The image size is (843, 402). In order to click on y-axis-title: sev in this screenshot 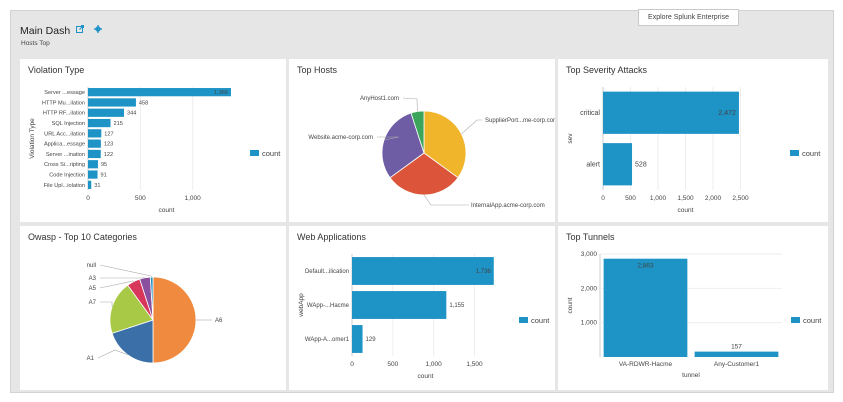, I will do `click(570, 138)`.